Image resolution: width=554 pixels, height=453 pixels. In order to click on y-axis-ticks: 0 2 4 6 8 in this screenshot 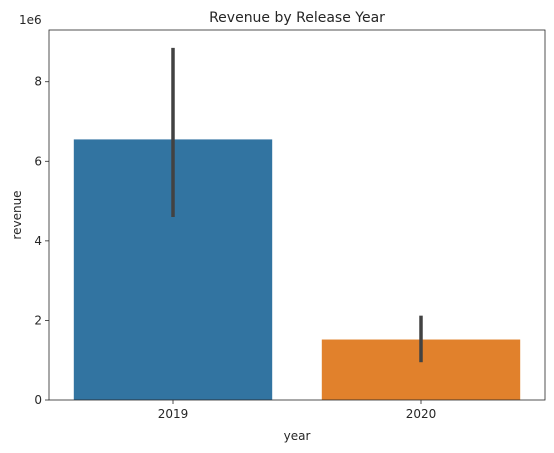, I will do `click(41, 241)`.